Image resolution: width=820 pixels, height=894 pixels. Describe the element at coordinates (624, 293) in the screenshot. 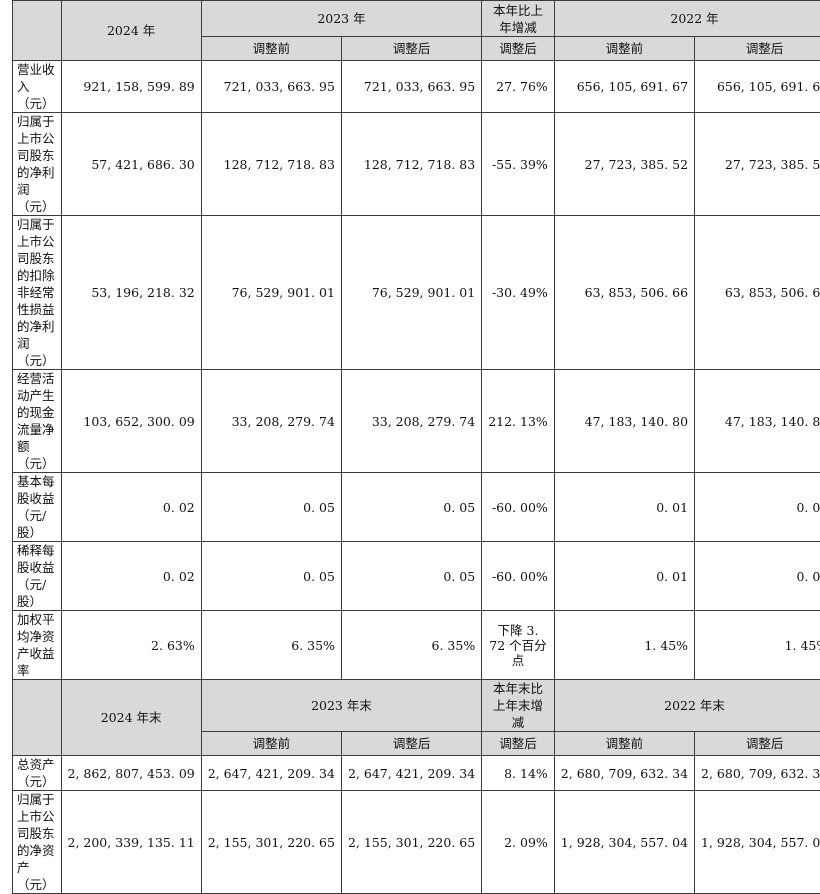

I see `value-2022-before: 63, 853, 506. 66` at that location.